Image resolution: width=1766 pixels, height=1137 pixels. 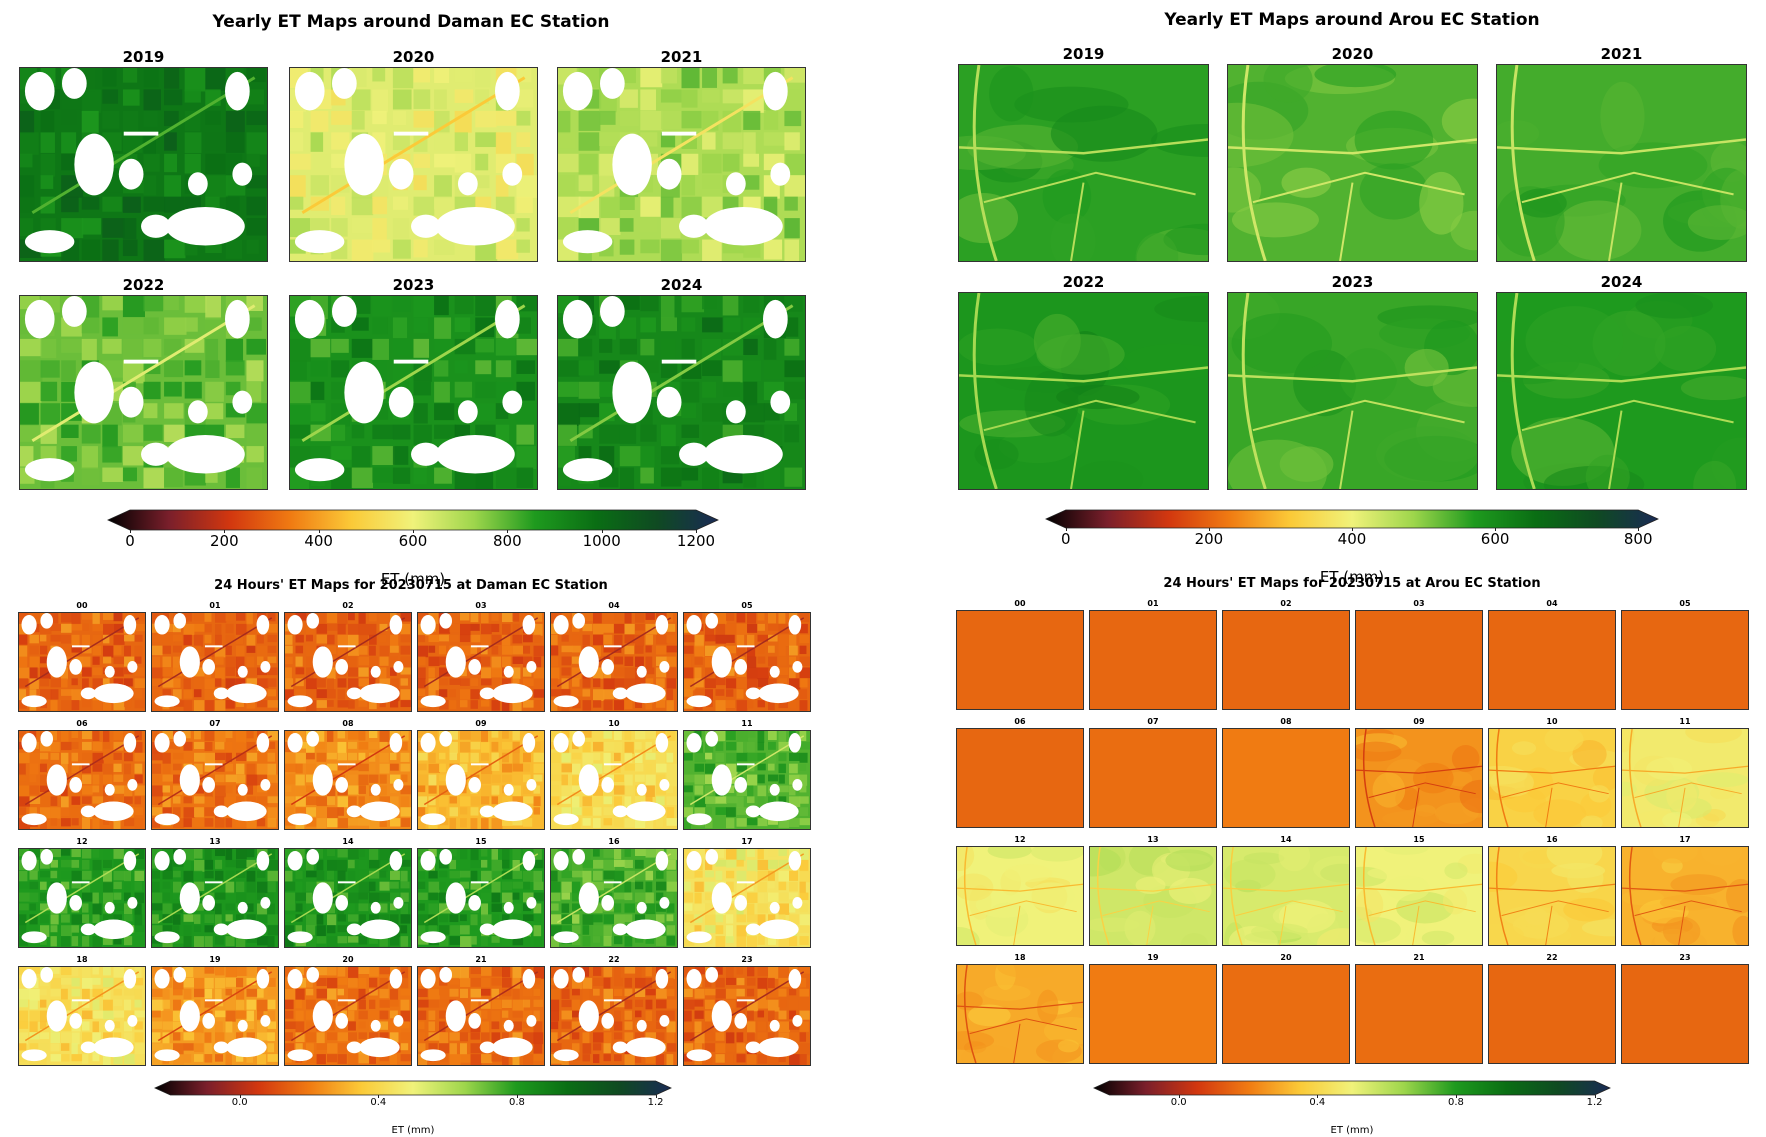 I want to click on daman_yearly-colorbar-tick: 800, so click(x=507, y=541).